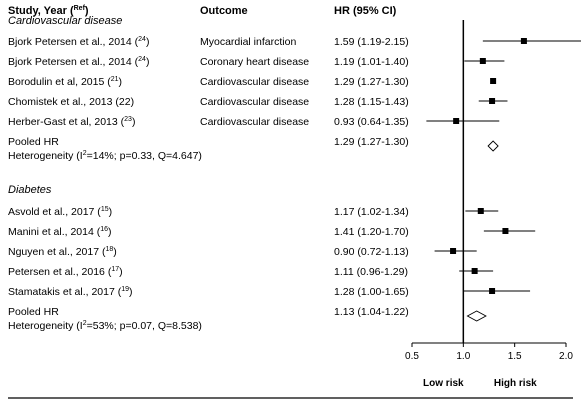 The width and height of the screenshot is (581, 404). I want to click on x-tick-label: 1.5, so click(515, 356).